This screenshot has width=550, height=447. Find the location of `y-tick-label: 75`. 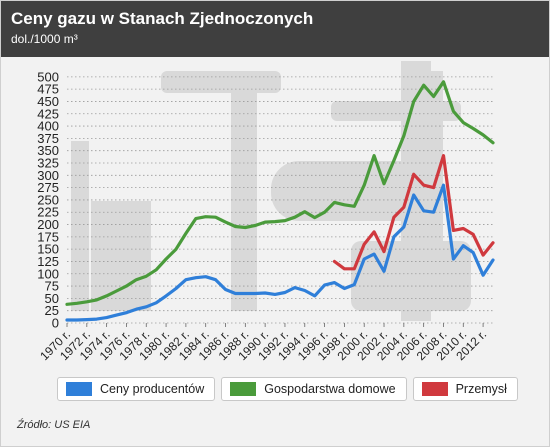

y-tick-label: 75 is located at coordinates (52, 286).